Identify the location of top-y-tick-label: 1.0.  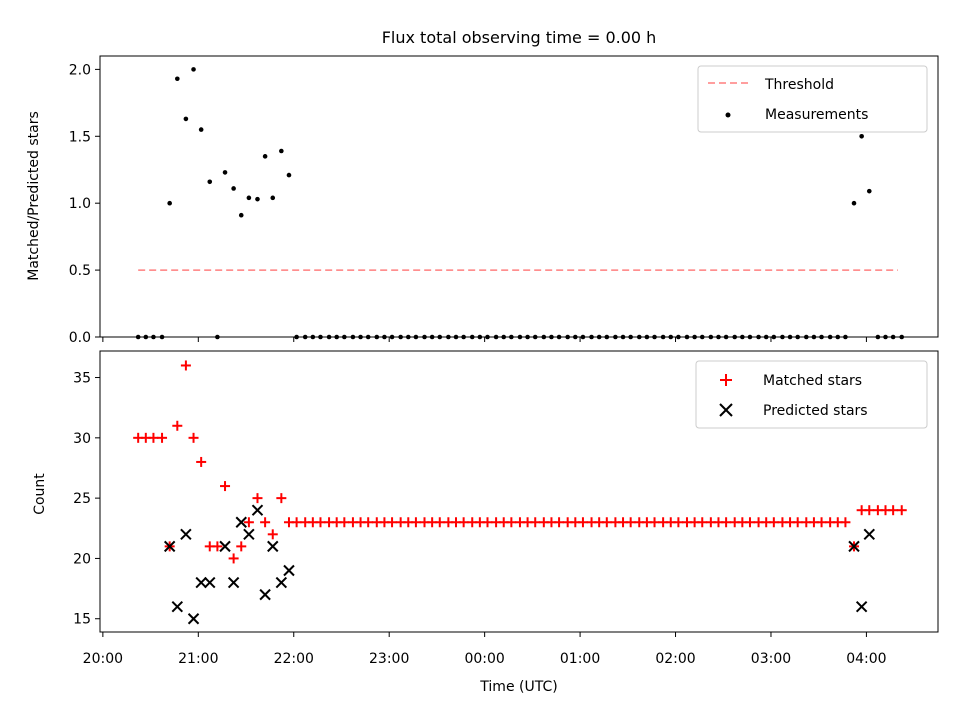
(80, 204).